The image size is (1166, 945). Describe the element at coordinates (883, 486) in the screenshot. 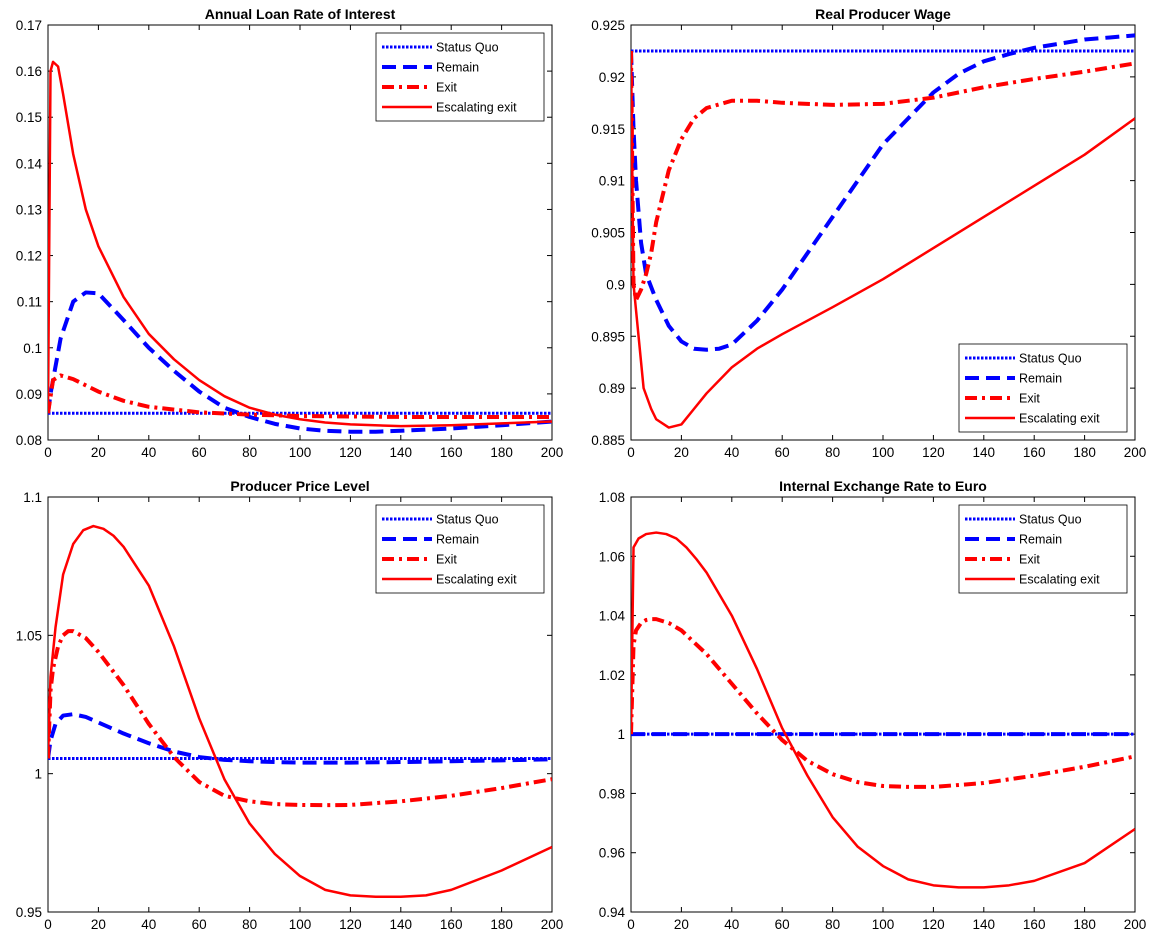

I see `chart-title: Internal Exchange Rate to Euro` at that location.